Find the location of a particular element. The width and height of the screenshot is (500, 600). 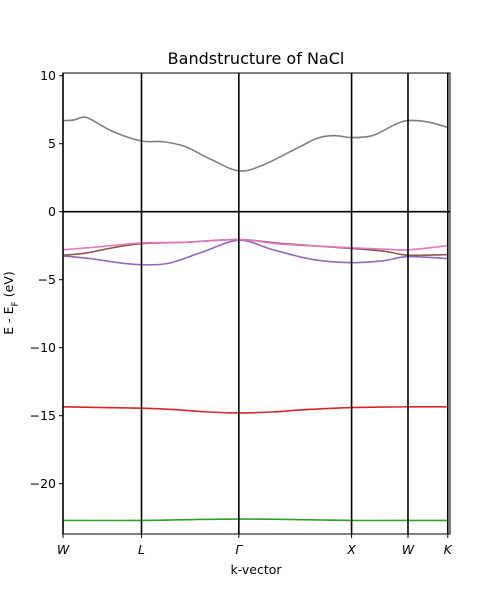

y-tick-label: −15 is located at coordinates (43, 415).